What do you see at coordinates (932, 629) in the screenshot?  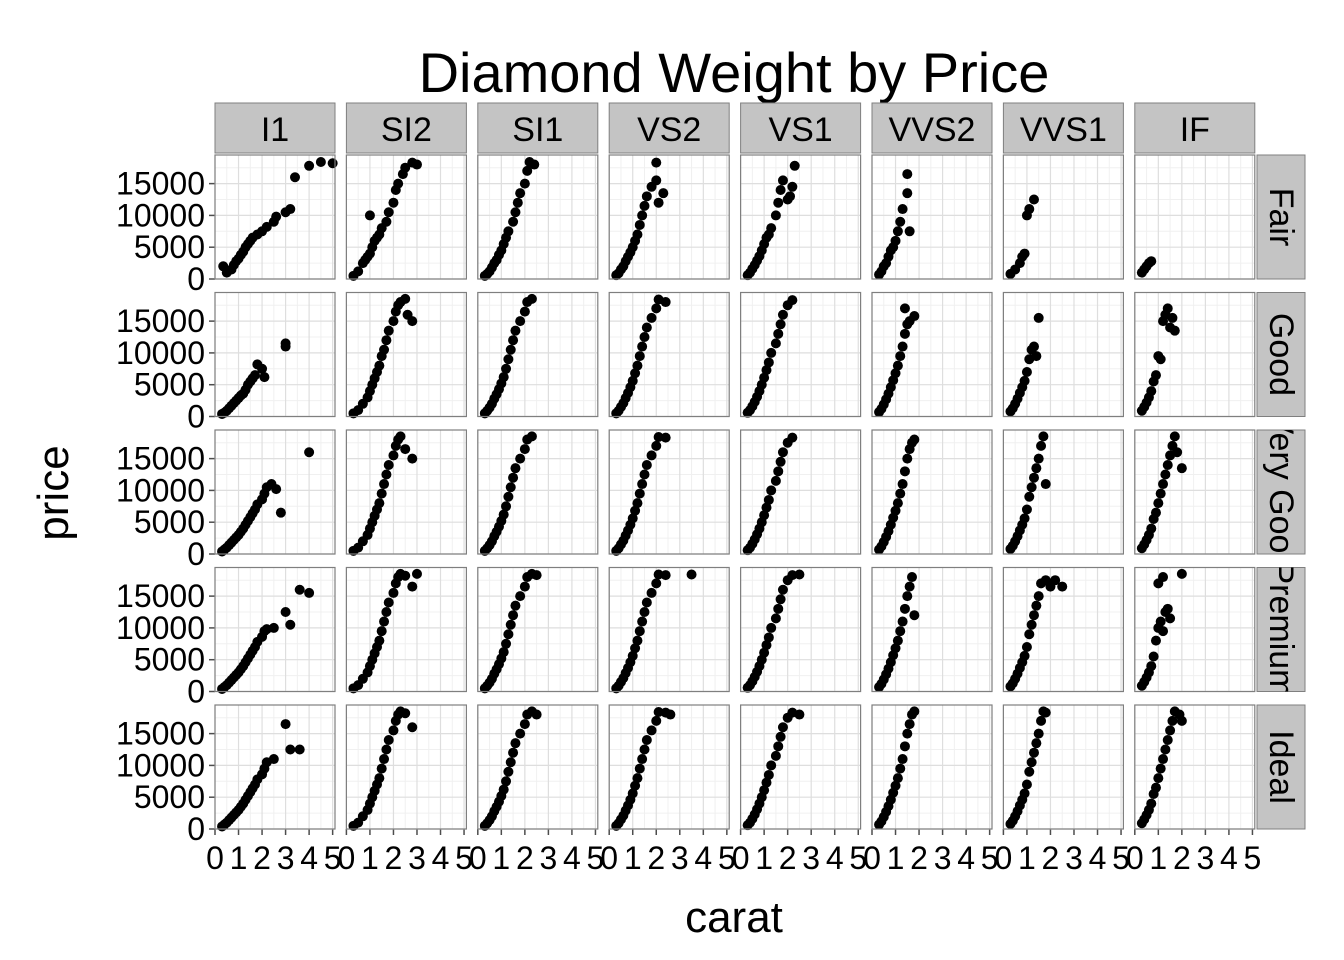 I see `panel-premium-vvs2` at bounding box center [932, 629].